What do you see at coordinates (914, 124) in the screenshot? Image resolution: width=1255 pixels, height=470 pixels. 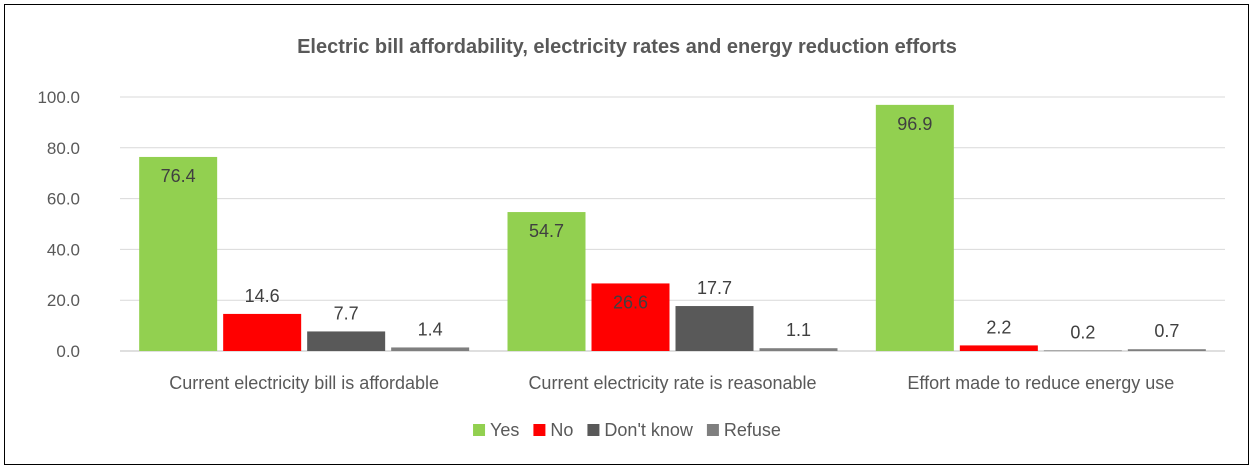 I see `data-label: 96.9` at bounding box center [914, 124].